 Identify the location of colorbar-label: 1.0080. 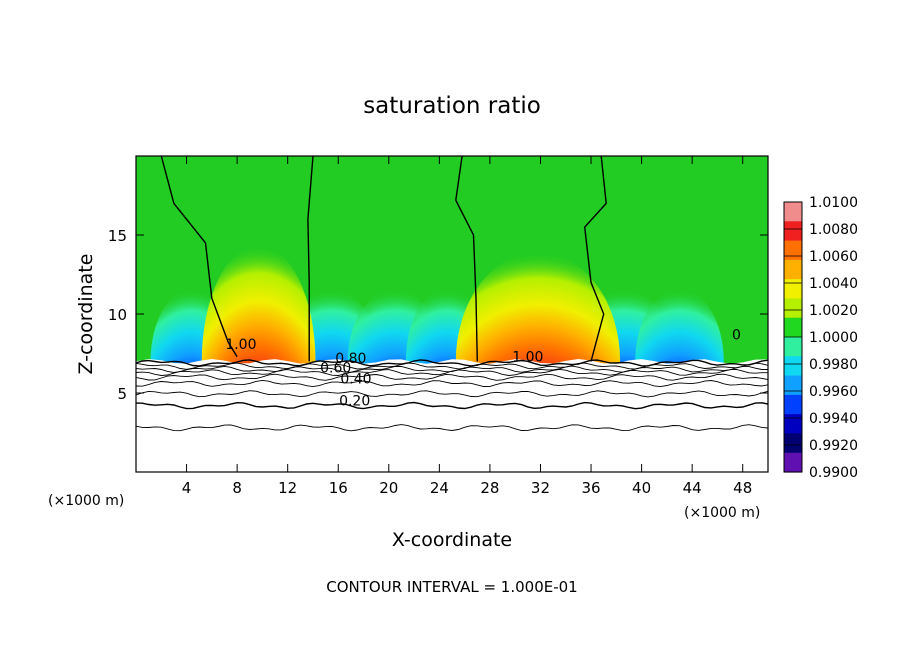
(833, 230).